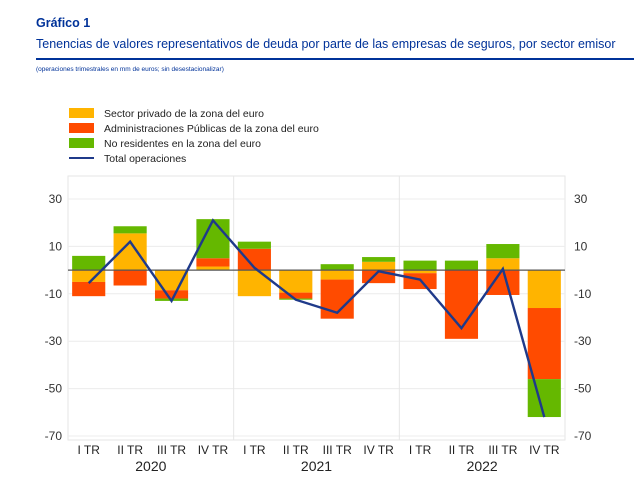 This screenshot has height=482, width=634. Describe the element at coordinates (583, 294) in the screenshot. I see `y-tick-label-right: -10` at that location.